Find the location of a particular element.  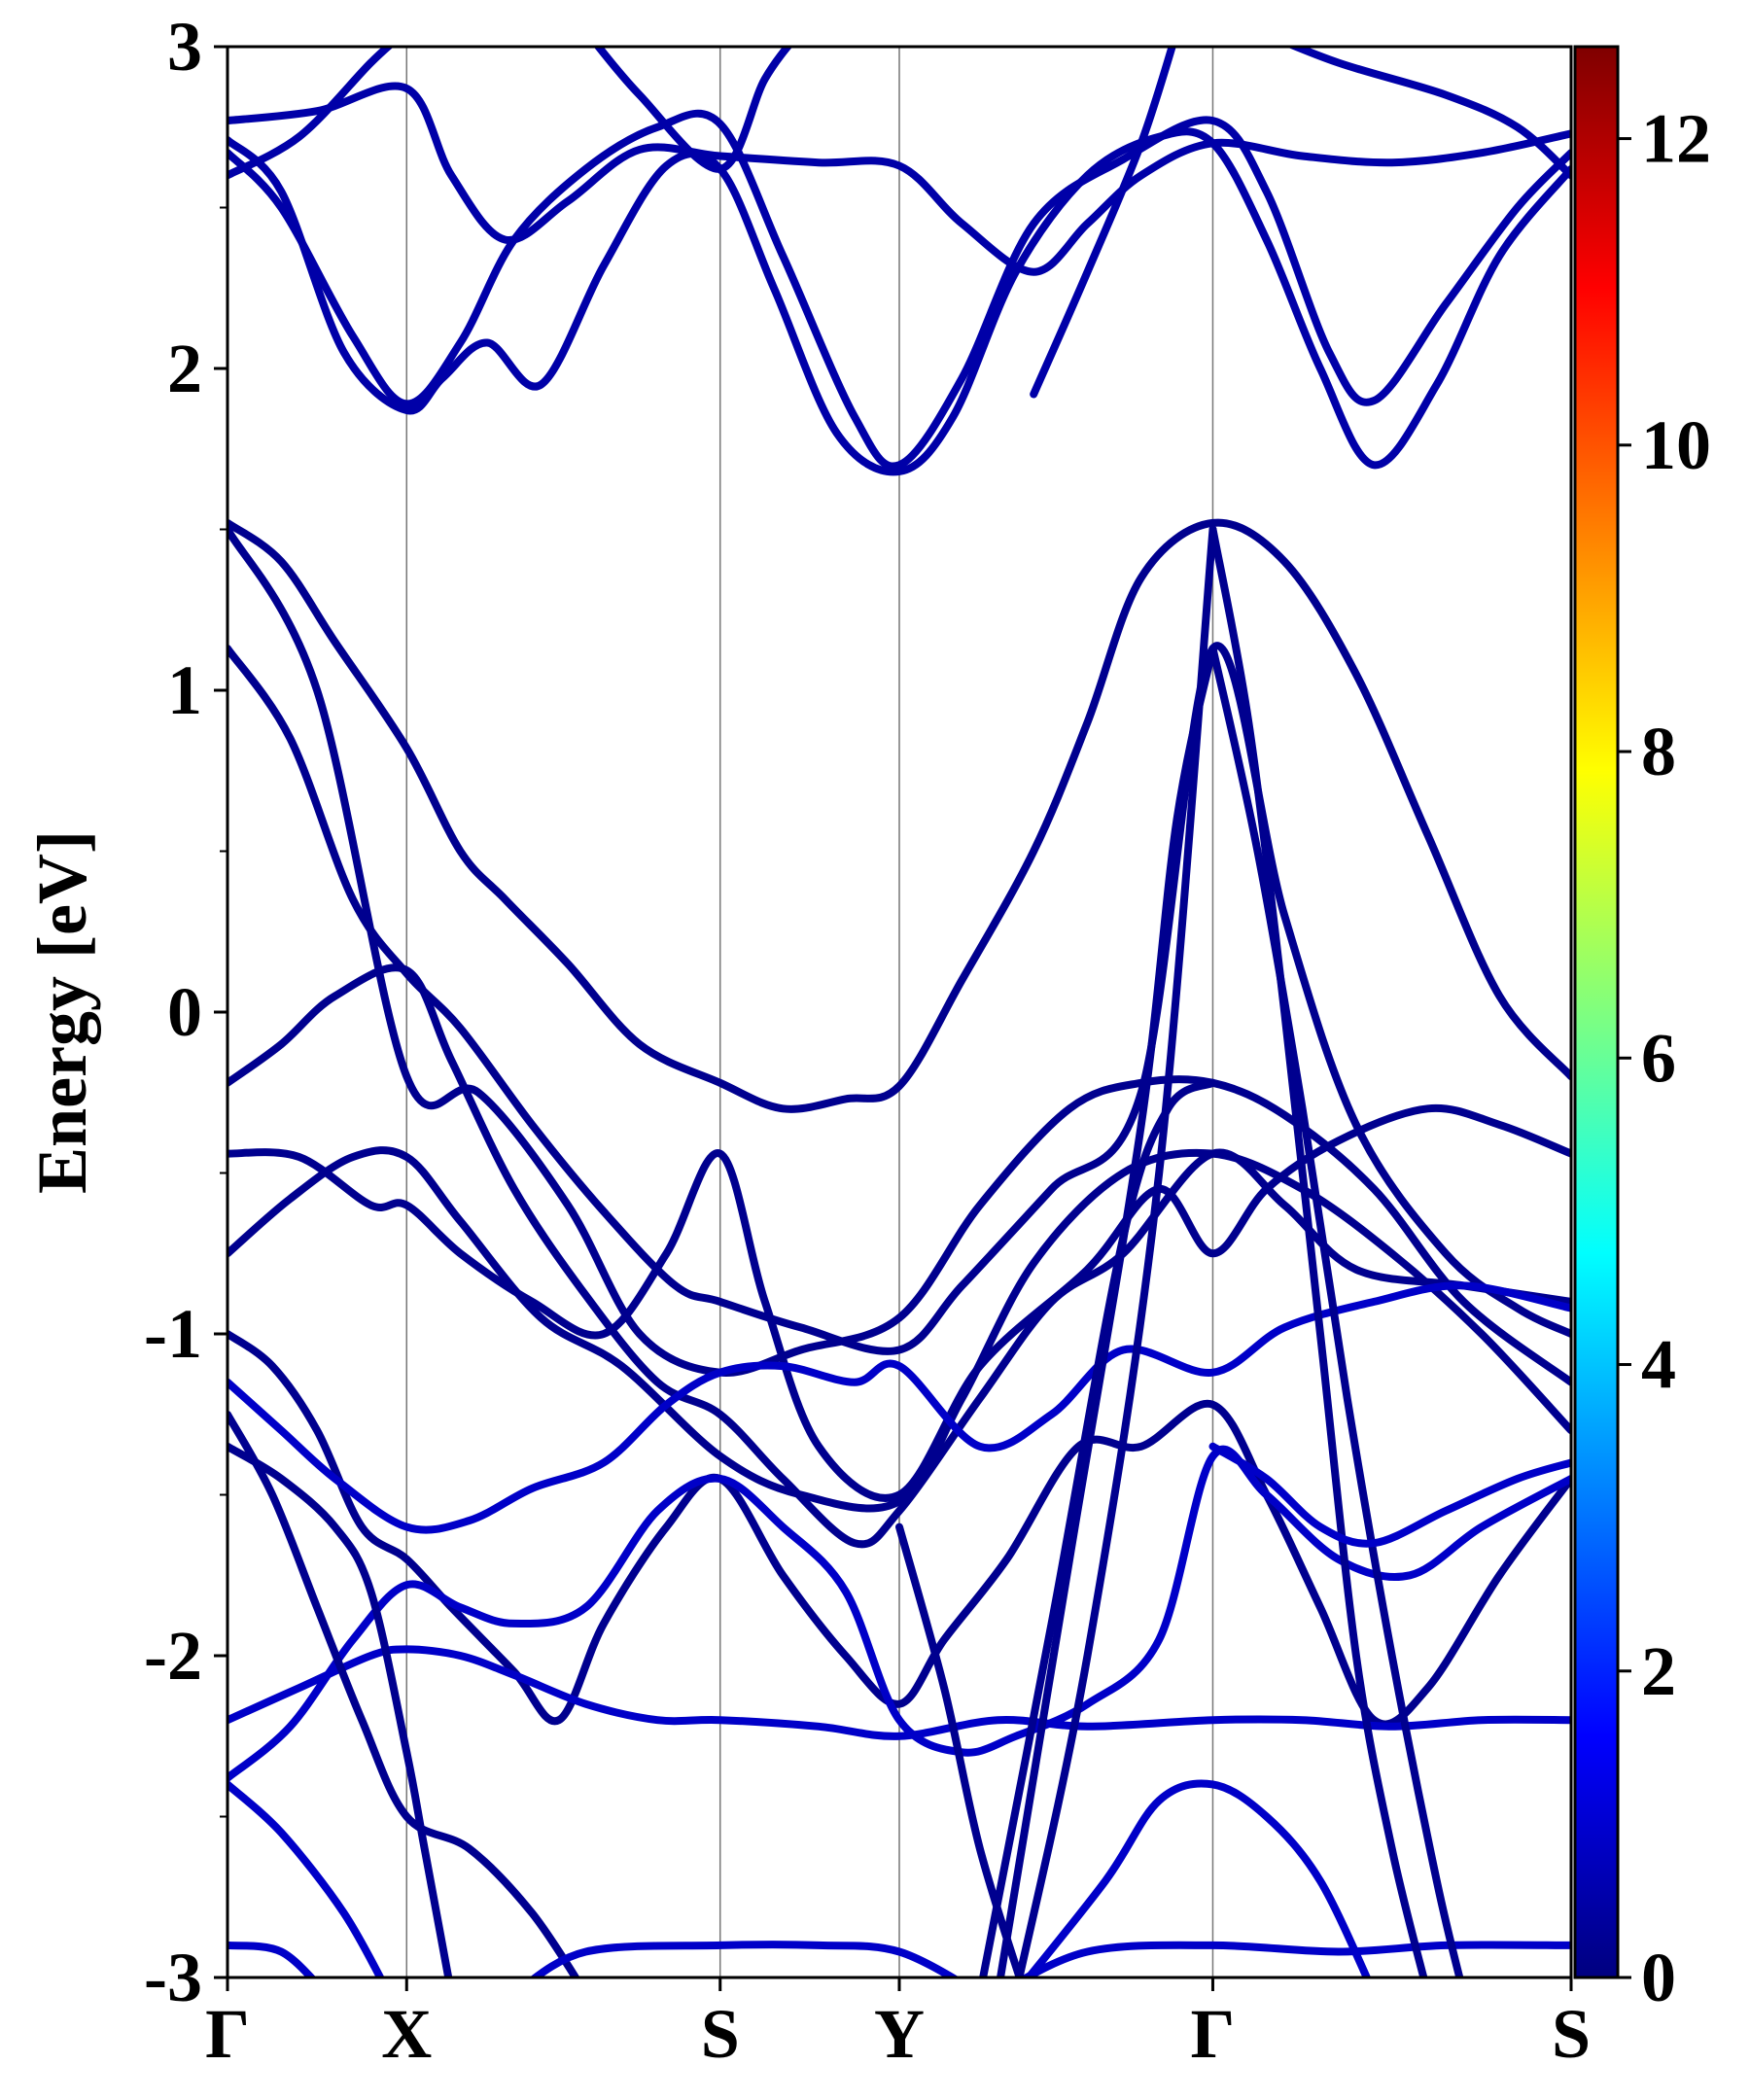

colorbar-tick-label: 0 is located at coordinates (1658, 1977).